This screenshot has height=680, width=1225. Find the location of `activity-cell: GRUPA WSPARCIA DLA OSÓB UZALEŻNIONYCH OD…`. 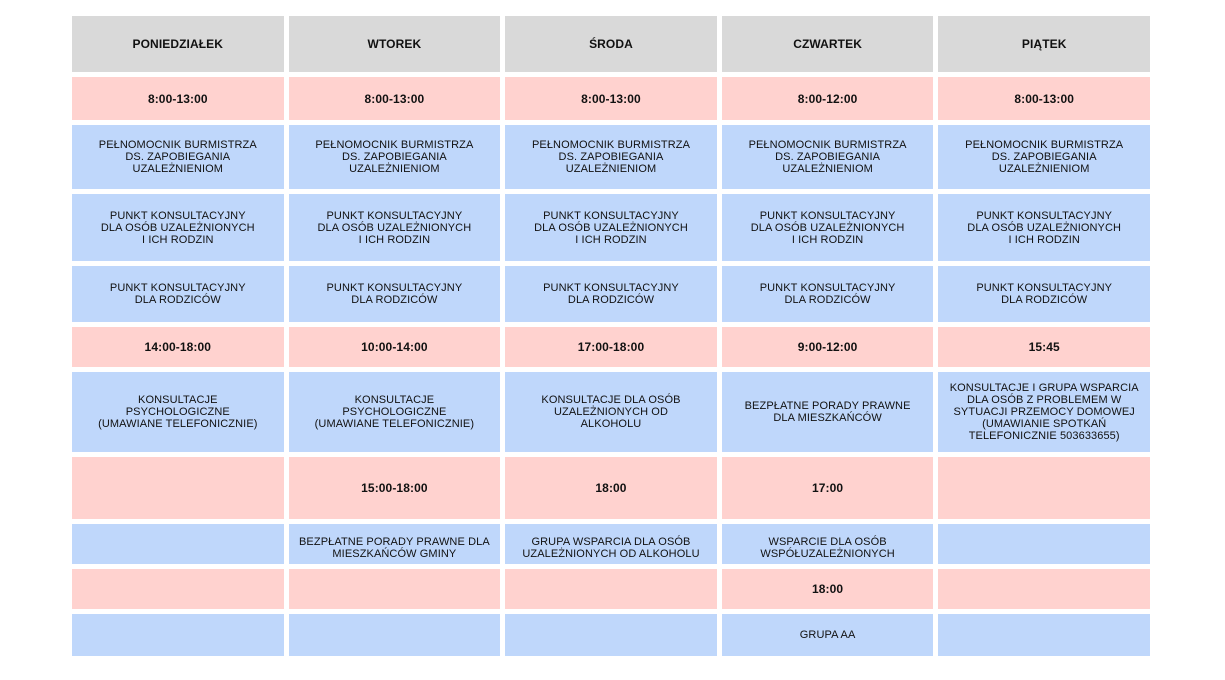

activity-cell: GRUPA WSPARCIA DLA OSÓB UZALEŻNIONYCH OD… is located at coordinates (611, 544).